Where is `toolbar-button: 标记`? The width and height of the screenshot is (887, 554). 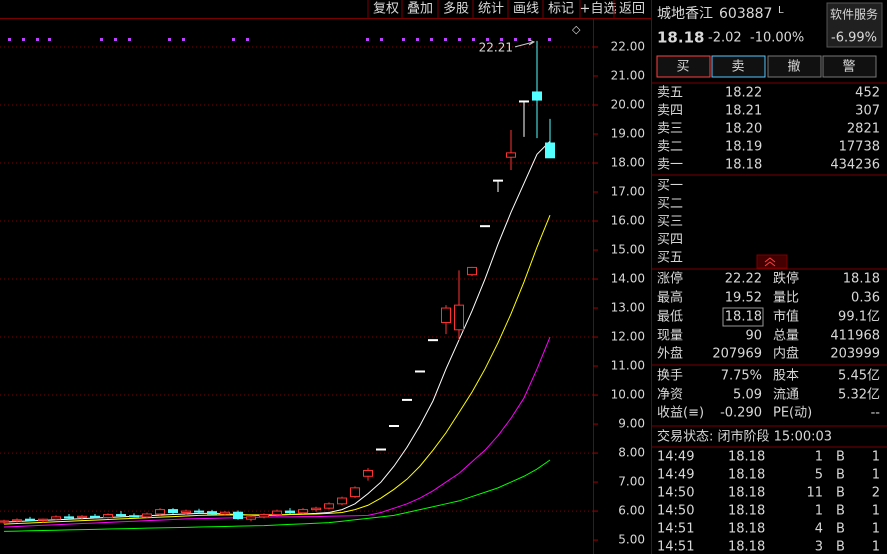
toolbar-button: 标记 is located at coordinates (561, 9).